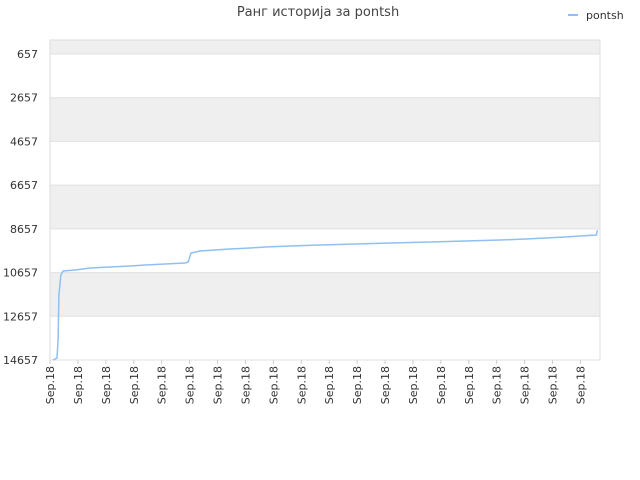 The height and width of the screenshot is (480, 640). What do you see at coordinates (20, 273) in the screenshot?
I see `y-tick-label: 10657` at bounding box center [20, 273].